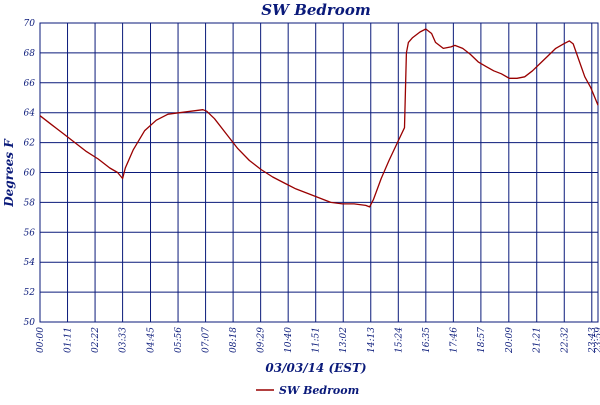  Describe the element at coordinates (30, 114) in the screenshot. I see `y-tick-label: 64` at that location.